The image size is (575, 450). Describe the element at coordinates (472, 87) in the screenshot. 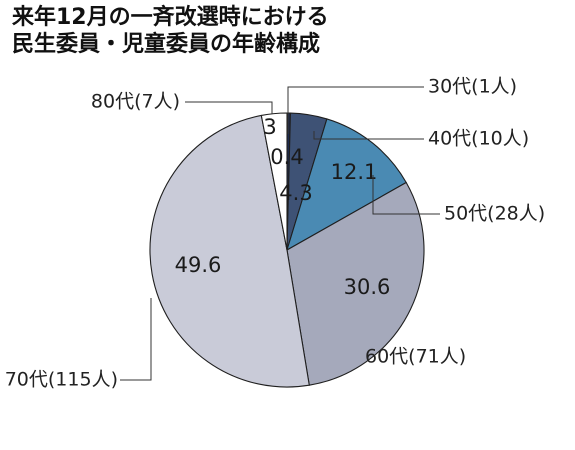

I see `slice-category-label-0: 30代(1人)` at that location.